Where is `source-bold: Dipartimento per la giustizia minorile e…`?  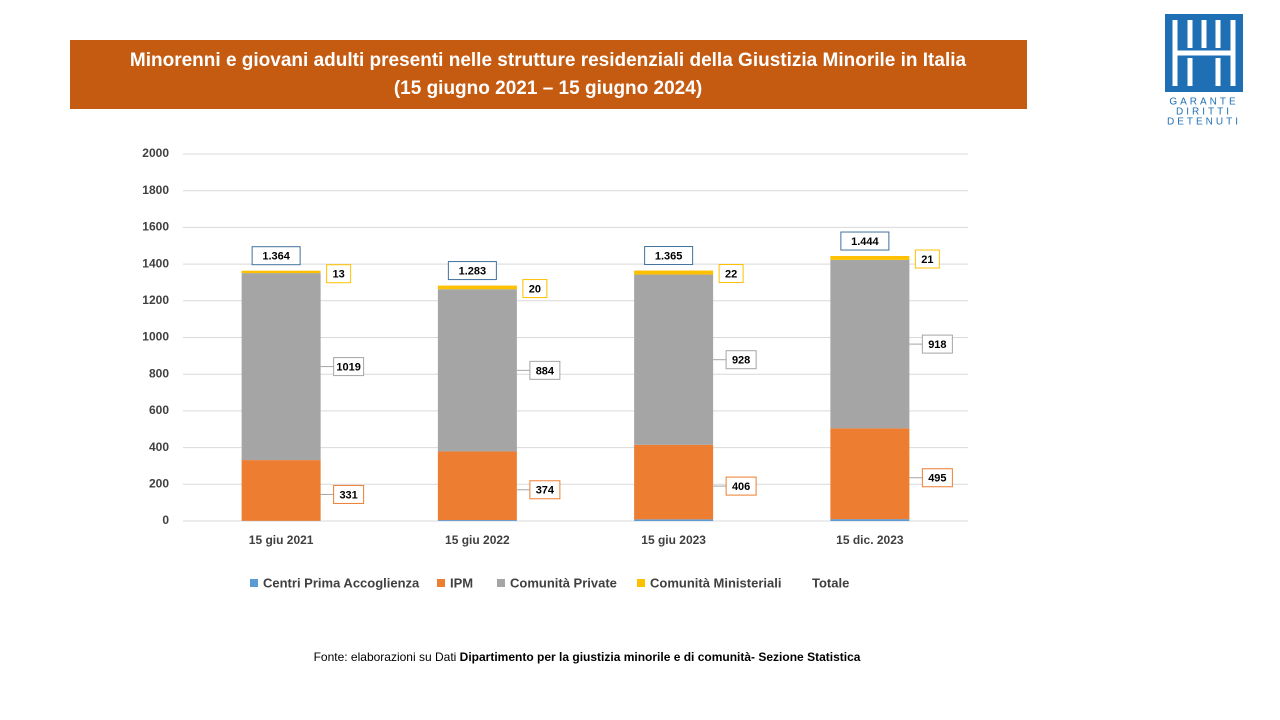 source-bold: Dipartimento per la giustizia minorile e… is located at coordinates (660, 657).